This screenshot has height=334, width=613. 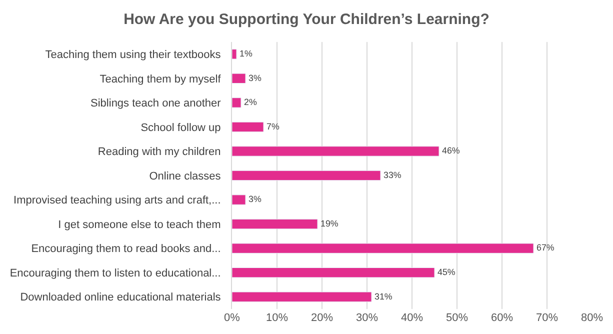 I want to click on x-tick-label: 70%, so click(x=547, y=318).